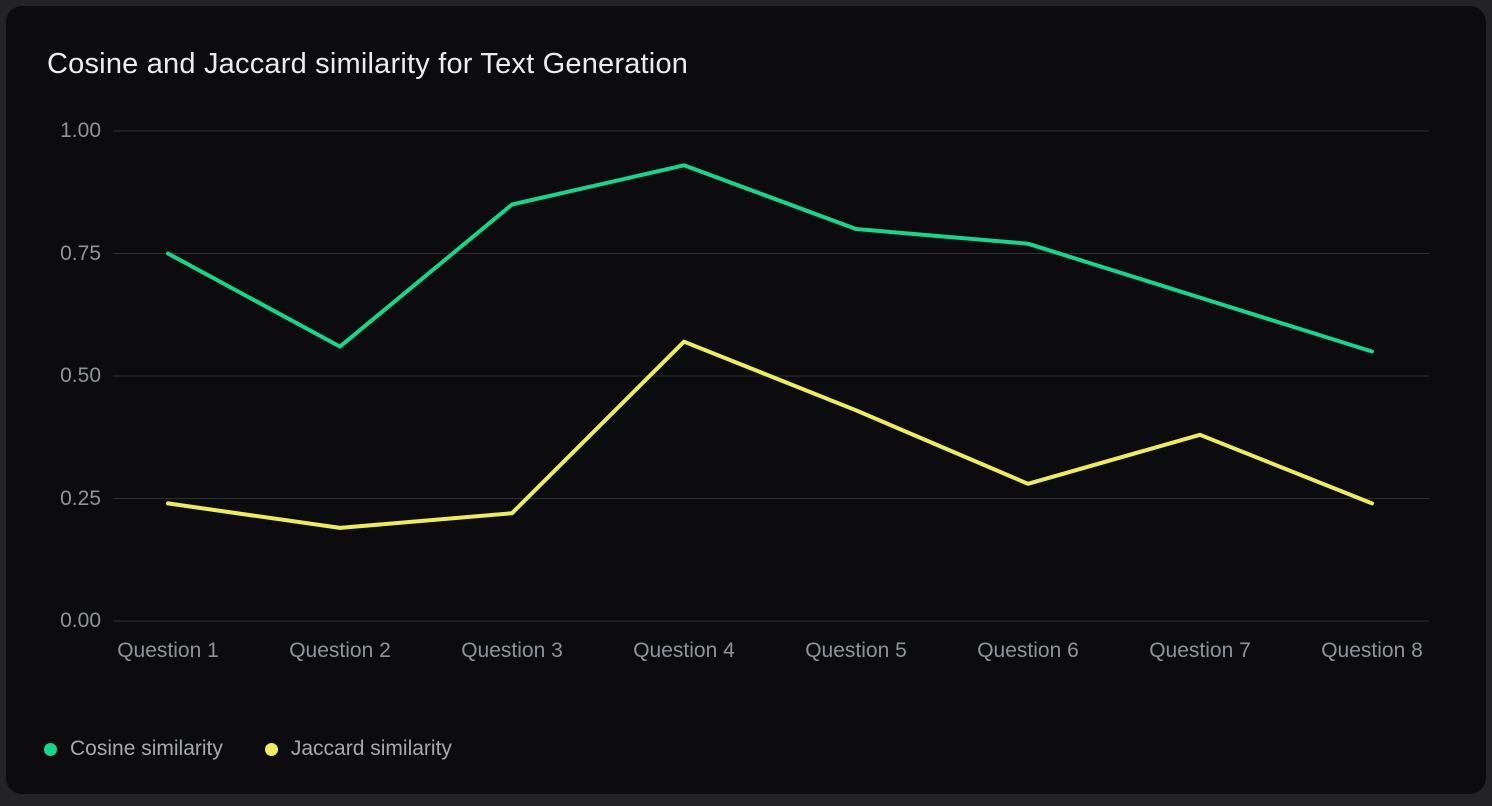 The width and height of the screenshot is (1492, 806). Describe the element at coordinates (168, 650) in the screenshot. I see `x-tick-label: Question 1` at that location.